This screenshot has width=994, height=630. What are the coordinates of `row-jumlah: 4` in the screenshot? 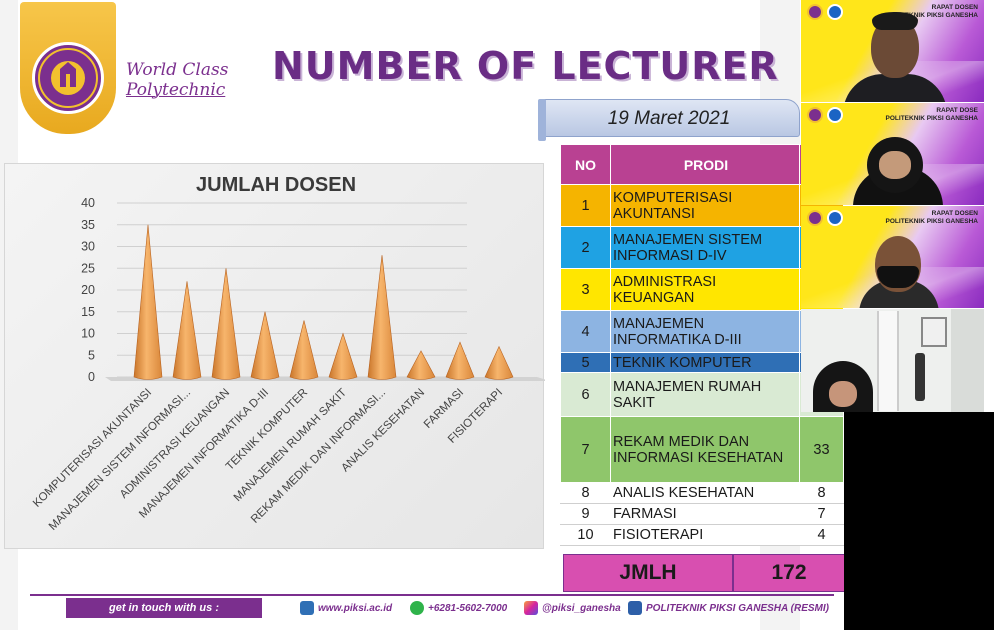 It's located at (821, 535).